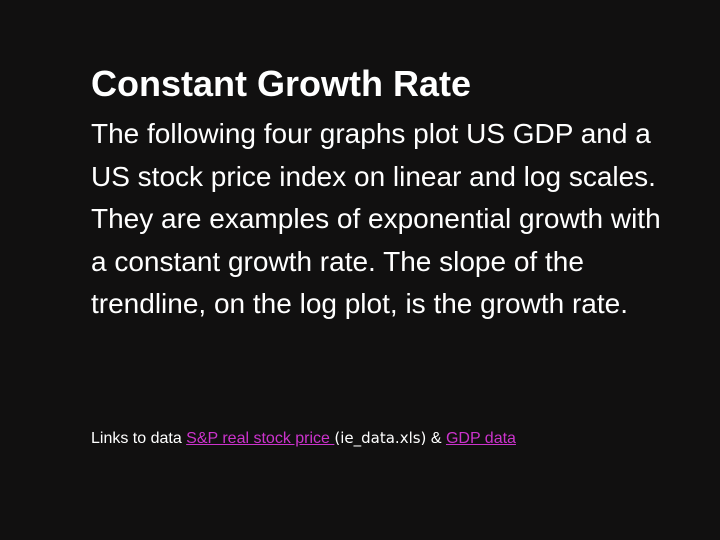 The height and width of the screenshot is (540, 720). Describe the element at coordinates (480, 438) in the screenshot. I see `gdp-data-link: GDP data` at that location.